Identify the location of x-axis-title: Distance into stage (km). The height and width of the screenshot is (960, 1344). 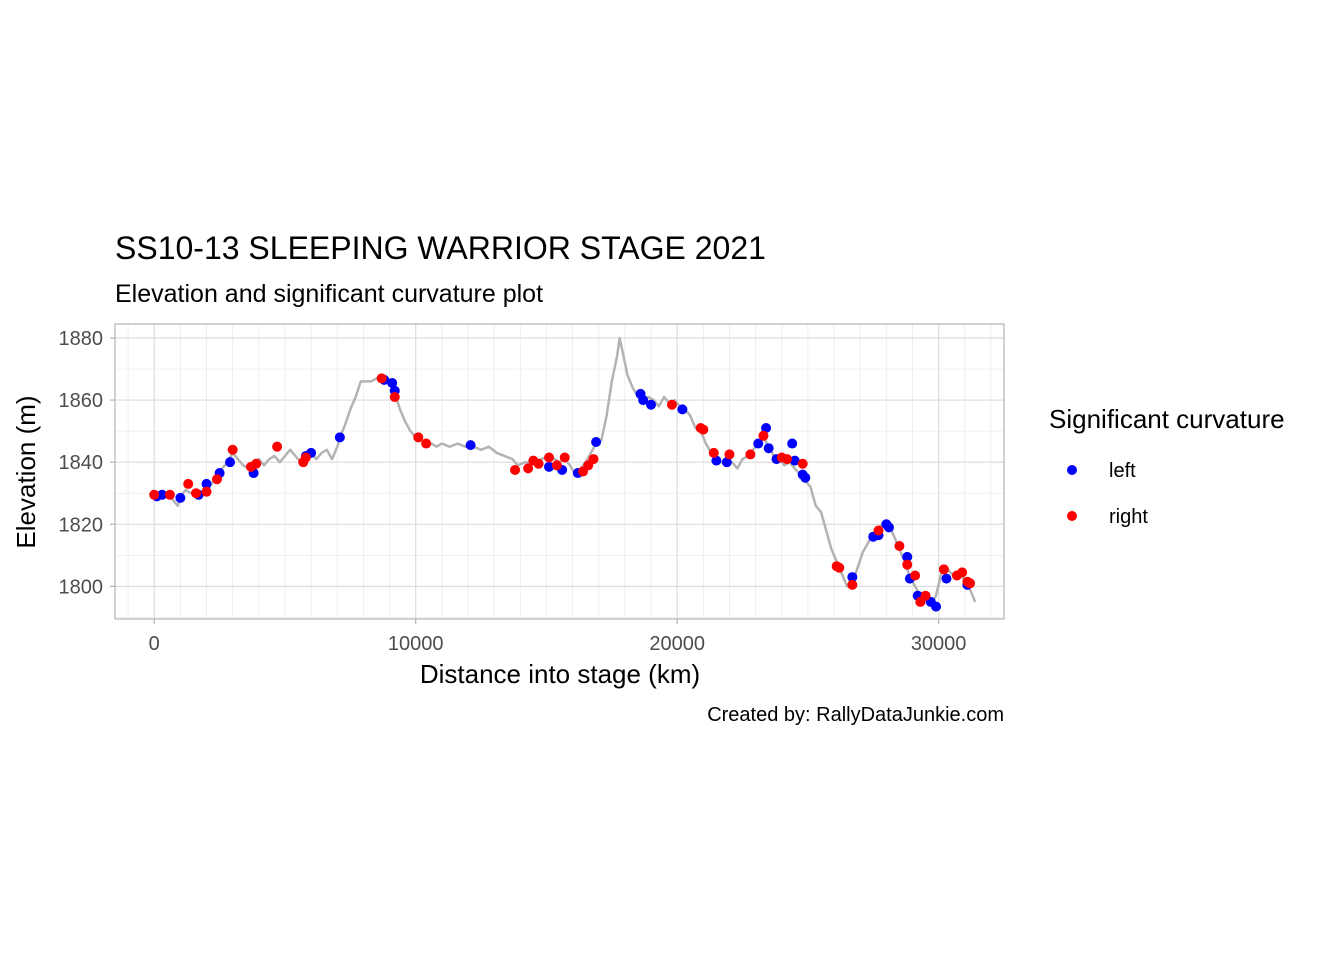
(560, 674).